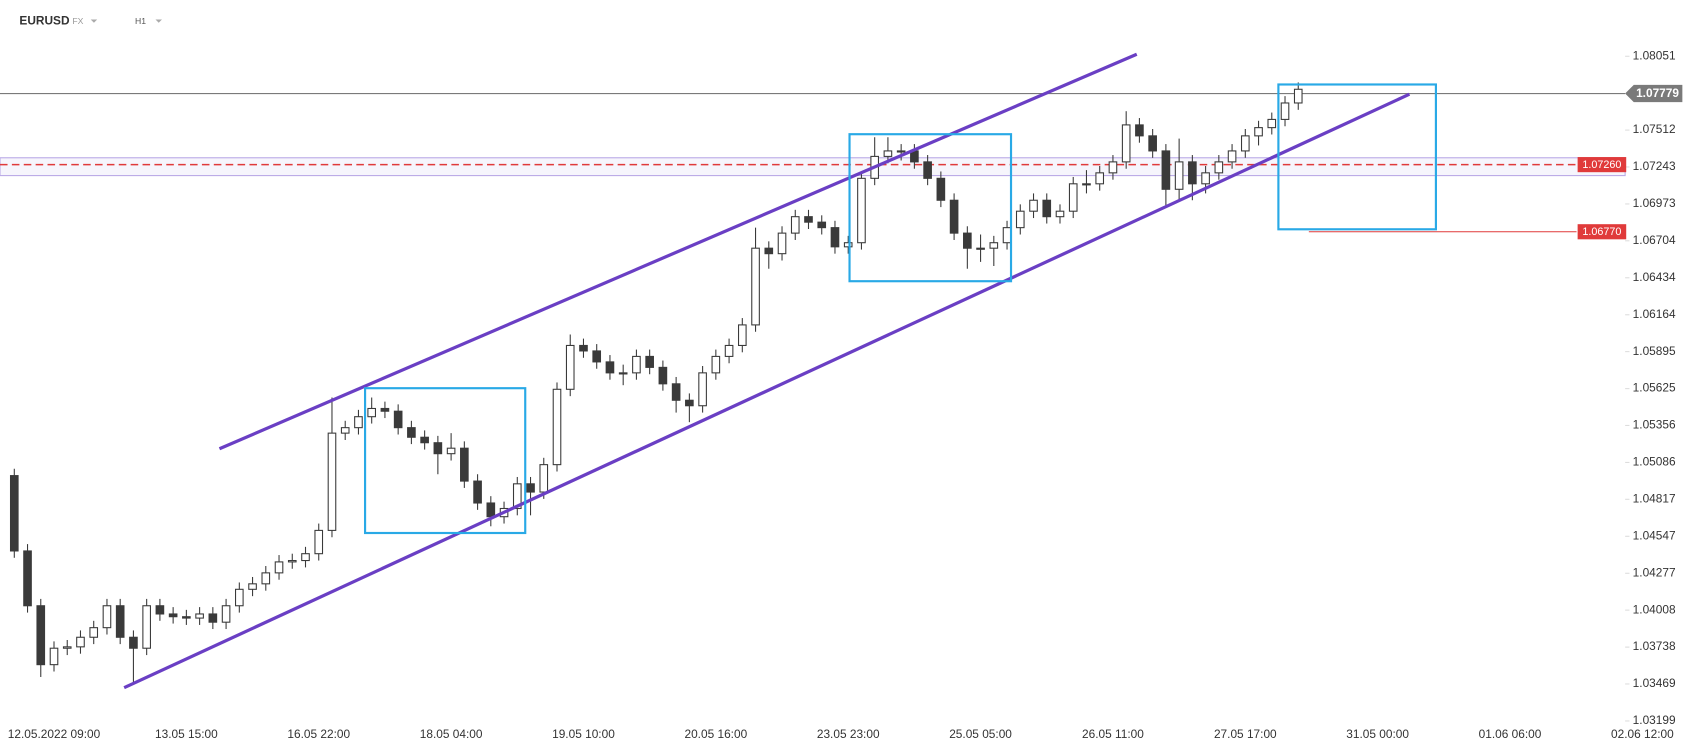  Describe the element at coordinates (1654, 720) in the screenshot. I see `y-tick-label: 1.03199` at that location.